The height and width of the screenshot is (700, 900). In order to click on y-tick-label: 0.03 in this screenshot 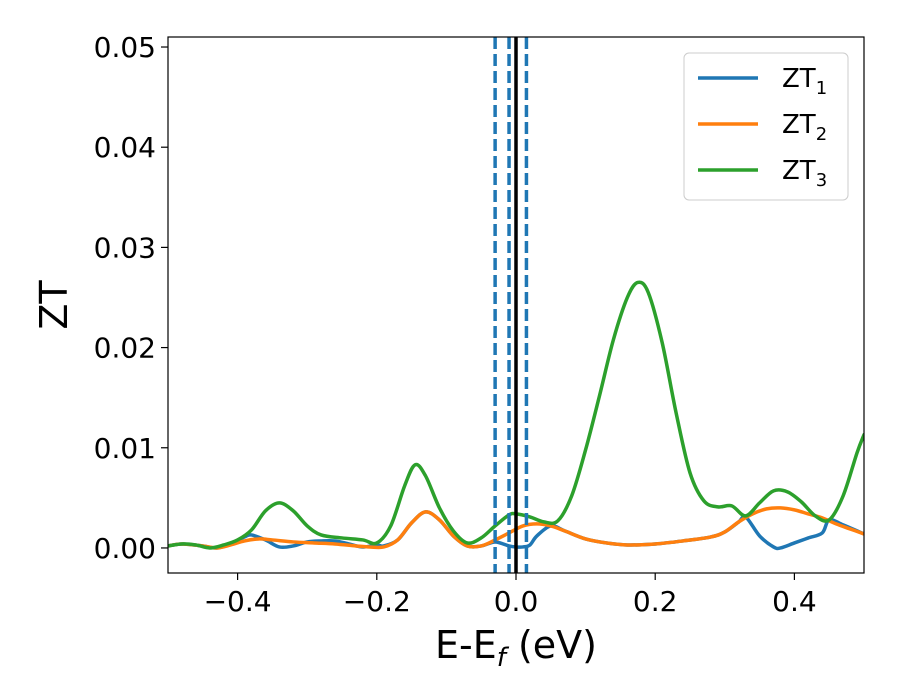, I will do `click(125, 247)`.